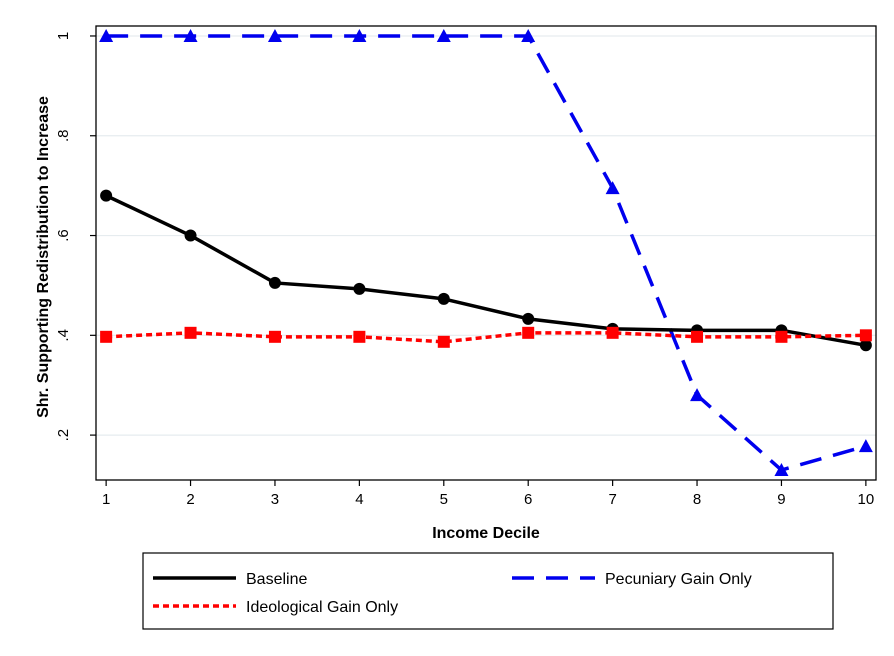  I want to click on legend-item: Baseline, so click(230, 579).